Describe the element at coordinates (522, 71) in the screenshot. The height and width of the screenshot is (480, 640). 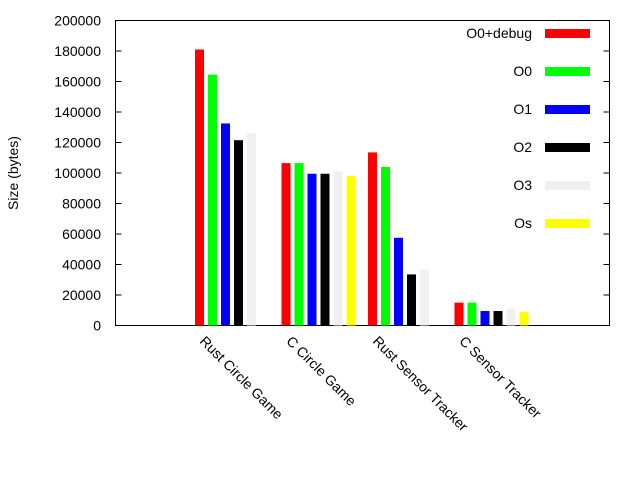
I see `legend-label: O0` at that location.